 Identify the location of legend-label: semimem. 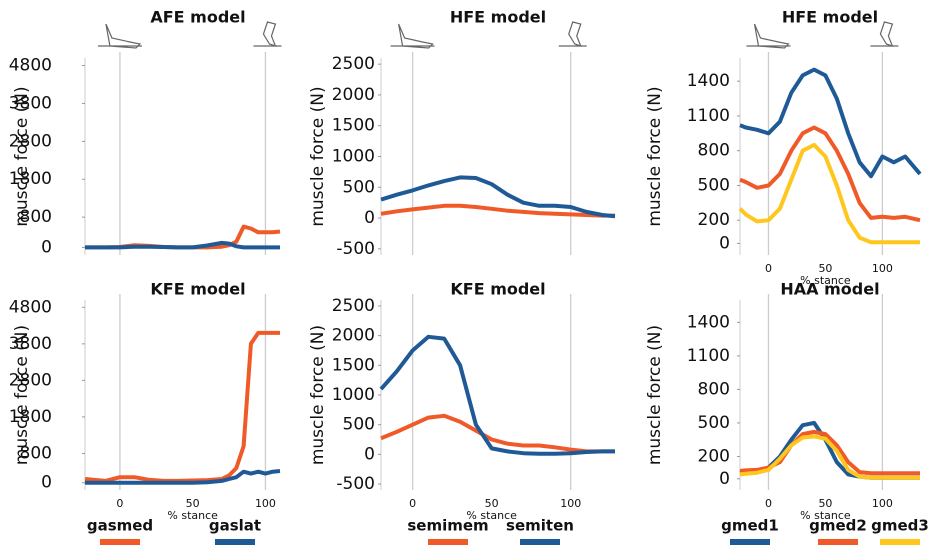
(447, 526).